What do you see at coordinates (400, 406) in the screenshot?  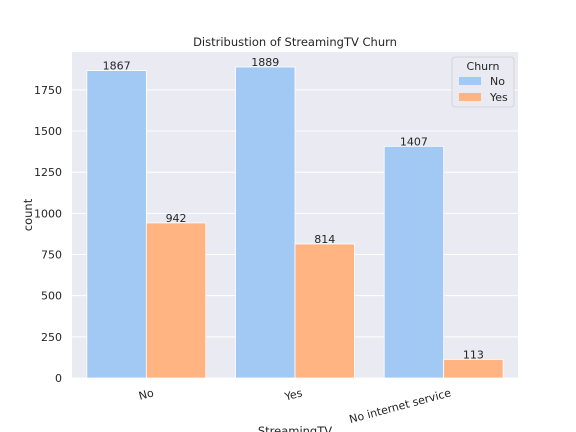 I see `x-tick-label: No internet service` at bounding box center [400, 406].